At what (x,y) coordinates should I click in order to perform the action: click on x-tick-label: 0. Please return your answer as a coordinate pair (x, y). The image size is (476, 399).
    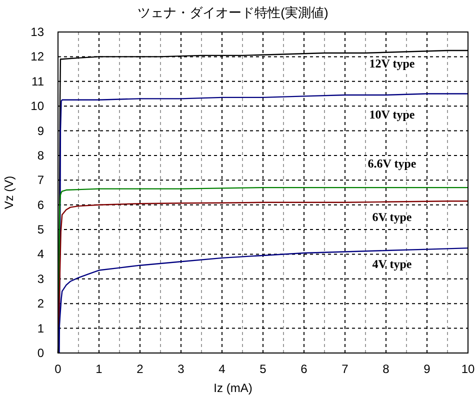
    Looking at the image, I should click on (58, 369).